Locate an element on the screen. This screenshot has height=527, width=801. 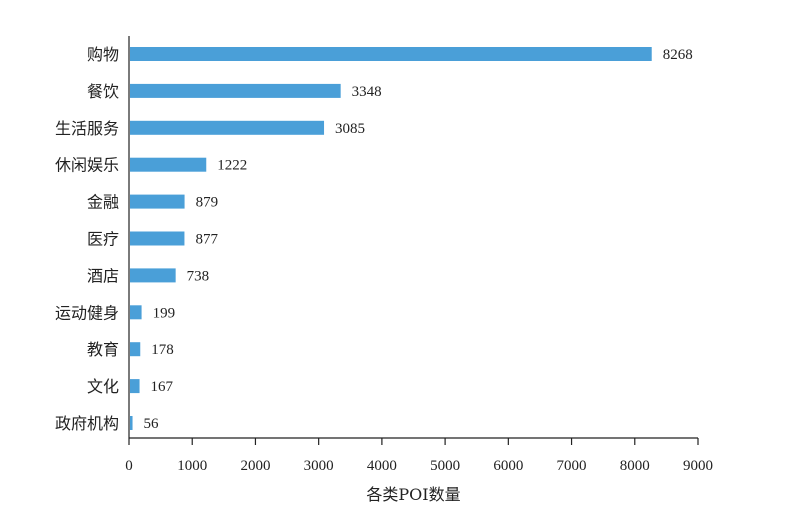
x-tick-label-3: 3000 is located at coordinates (319, 466).